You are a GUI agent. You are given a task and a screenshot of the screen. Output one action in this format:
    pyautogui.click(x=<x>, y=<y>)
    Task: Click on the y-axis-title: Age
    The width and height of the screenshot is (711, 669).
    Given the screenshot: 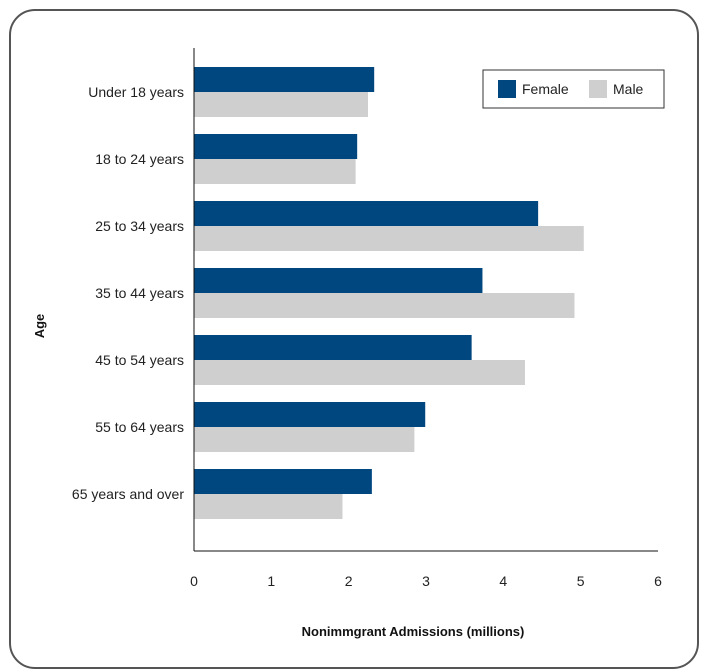 What is the action you would take?
    pyautogui.click(x=39, y=326)
    